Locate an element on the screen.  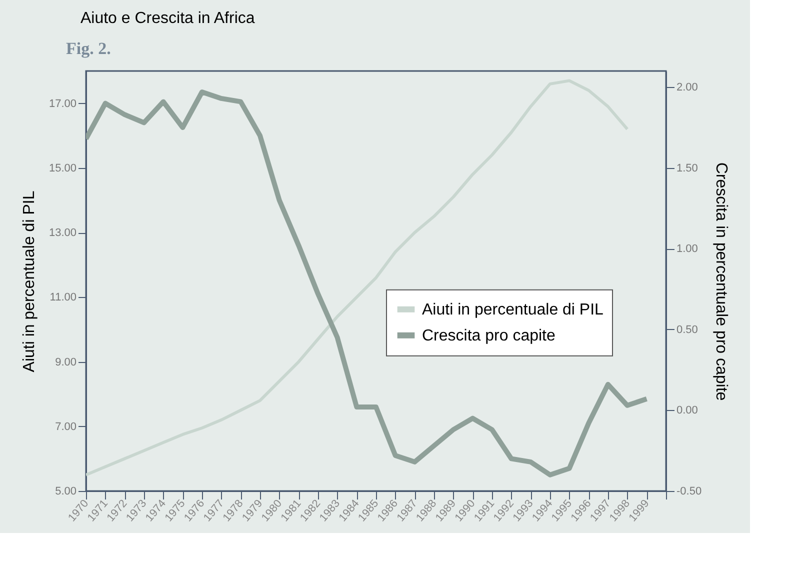
y2-tick-label: 0.50 is located at coordinates (687, 330).